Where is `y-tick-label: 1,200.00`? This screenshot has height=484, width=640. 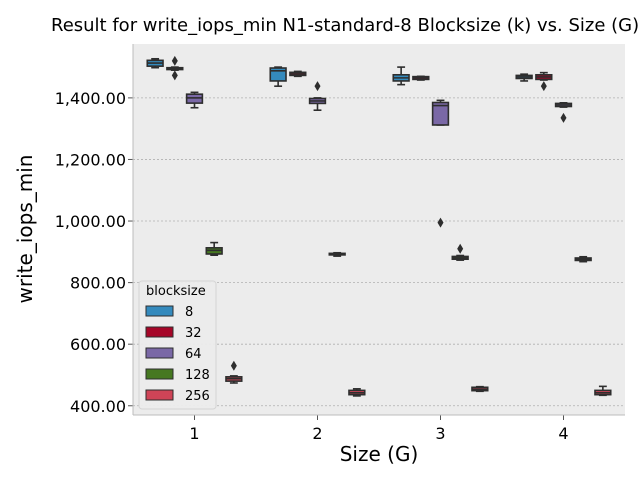
y-tick-label: 1,200.00 is located at coordinates (90, 159).